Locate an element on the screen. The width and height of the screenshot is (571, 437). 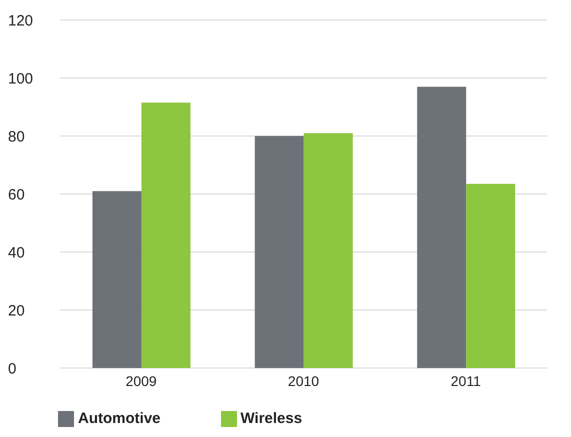
y-tick-label: 100 is located at coordinates (21, 79).